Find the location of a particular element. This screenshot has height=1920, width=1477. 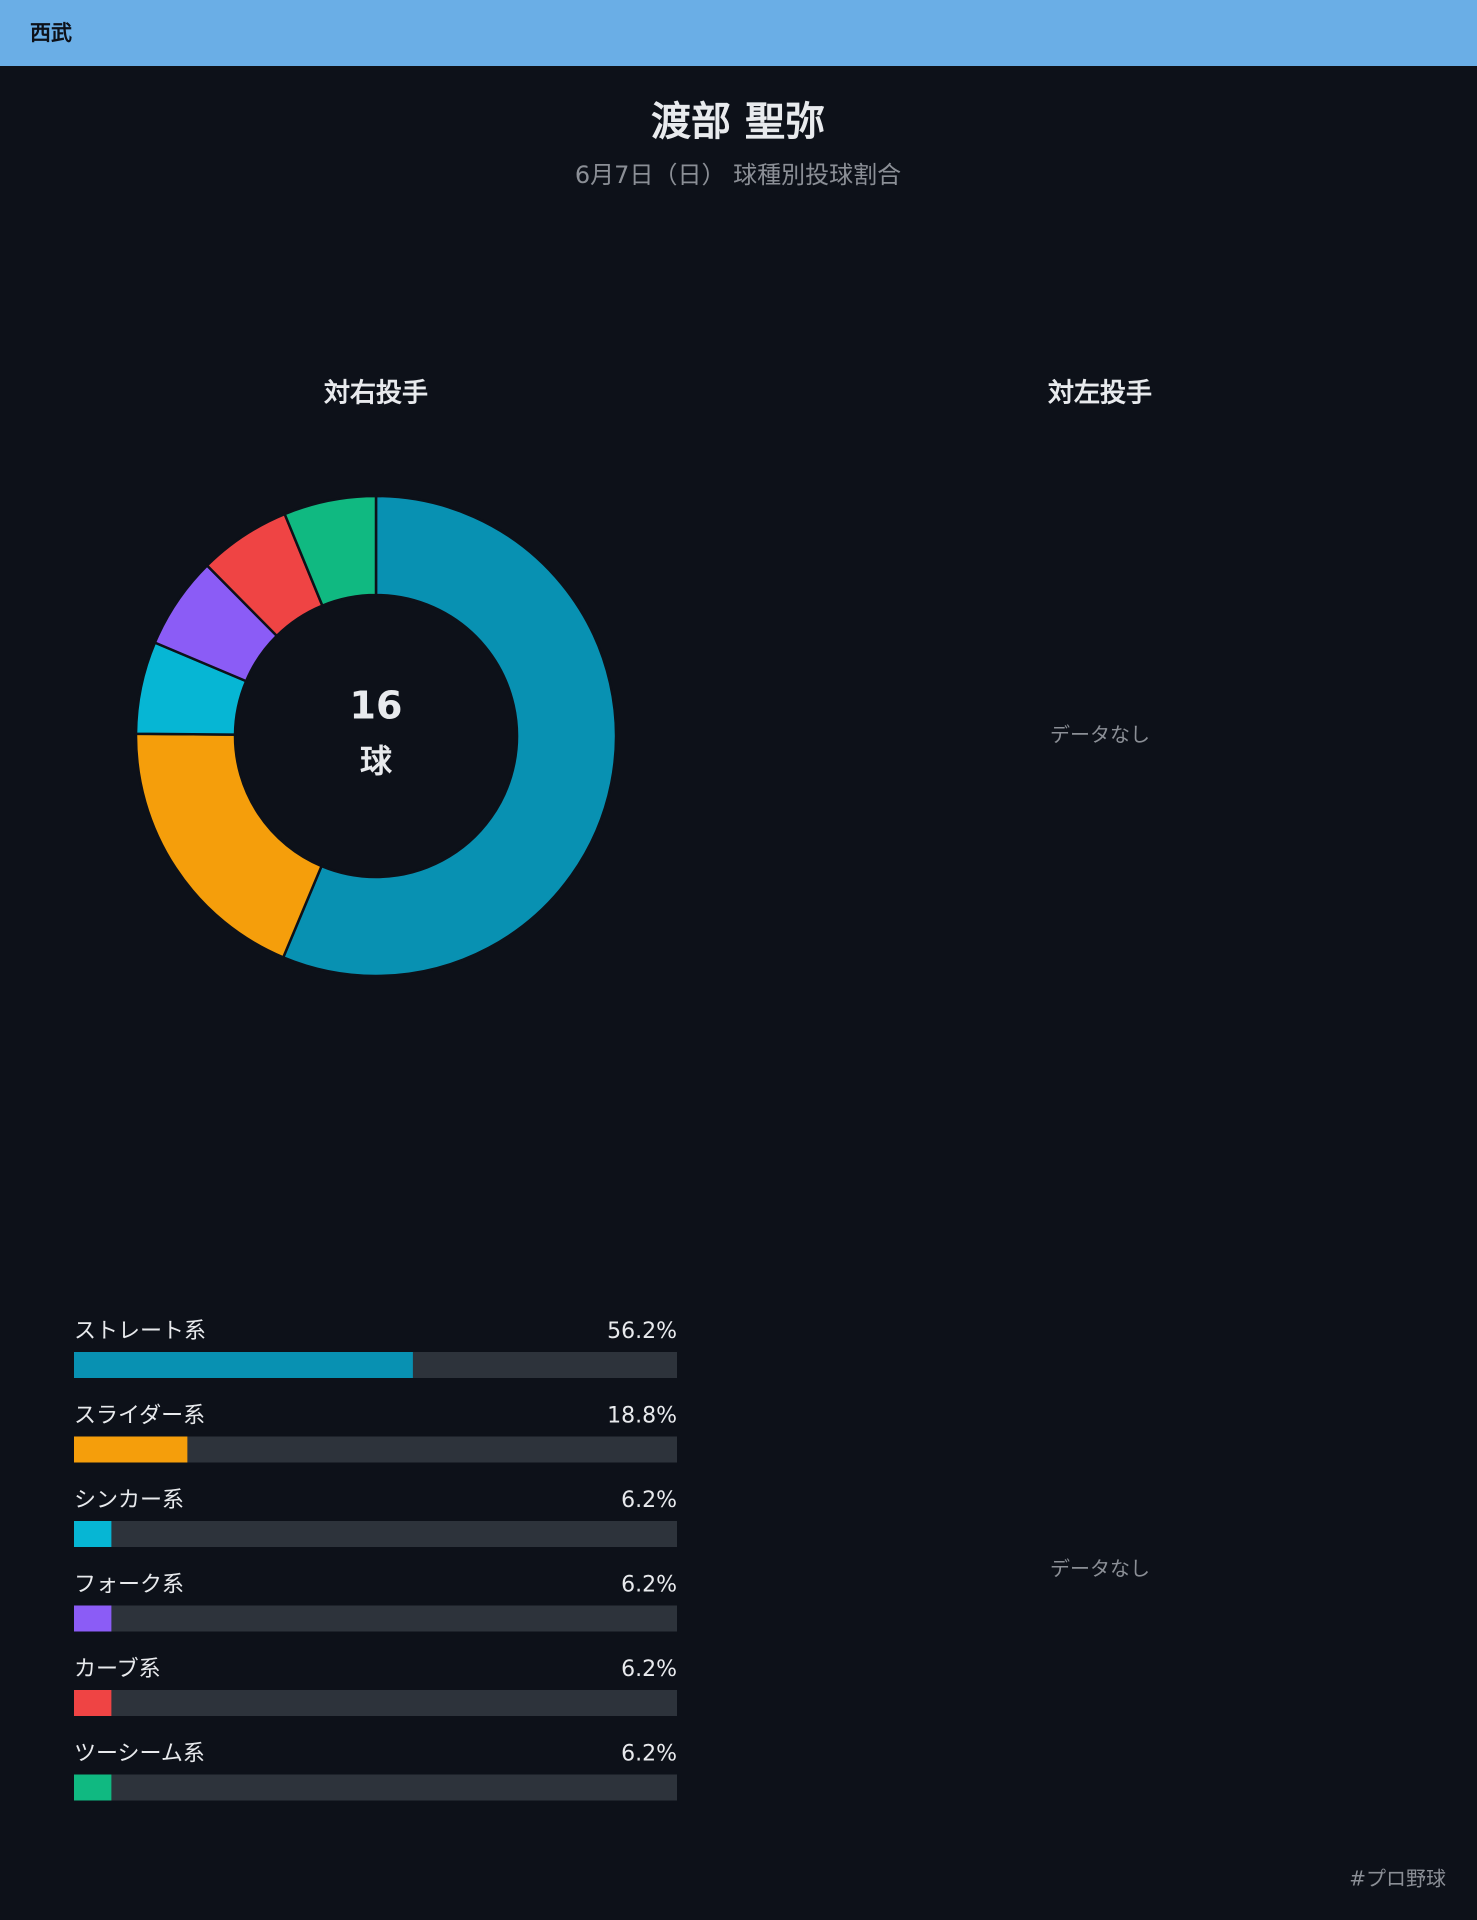

panel-title: 対左投手 is located at coordinates (1100, 394).